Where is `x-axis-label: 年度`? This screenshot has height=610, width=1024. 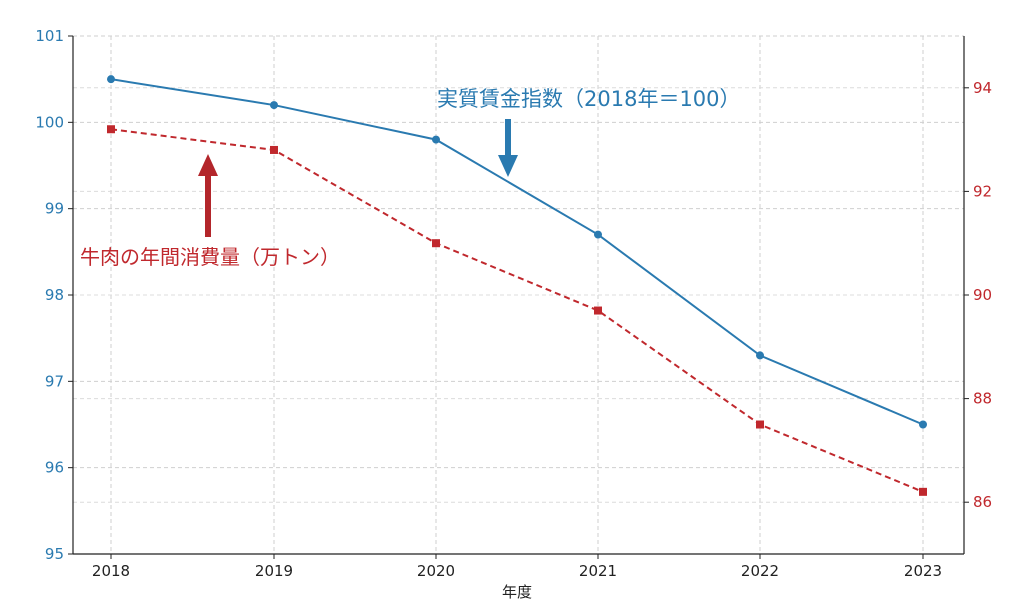 x-axis-label: 年度 is located at coordinates (517, 592).